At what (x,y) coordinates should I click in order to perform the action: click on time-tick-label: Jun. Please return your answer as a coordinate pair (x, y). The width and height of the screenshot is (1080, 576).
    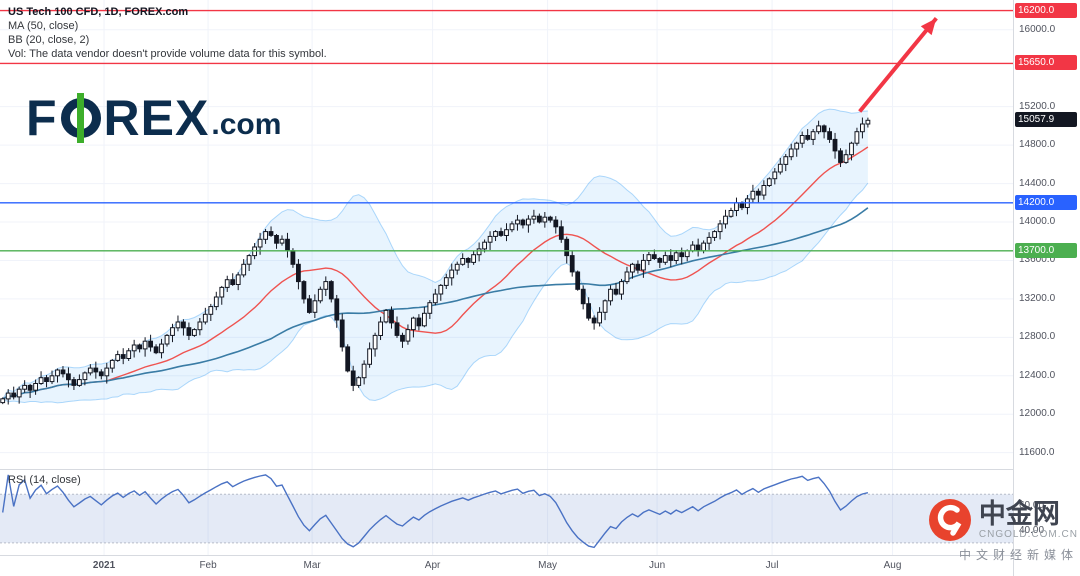
    Looking at the image, I should click on (657, 565).